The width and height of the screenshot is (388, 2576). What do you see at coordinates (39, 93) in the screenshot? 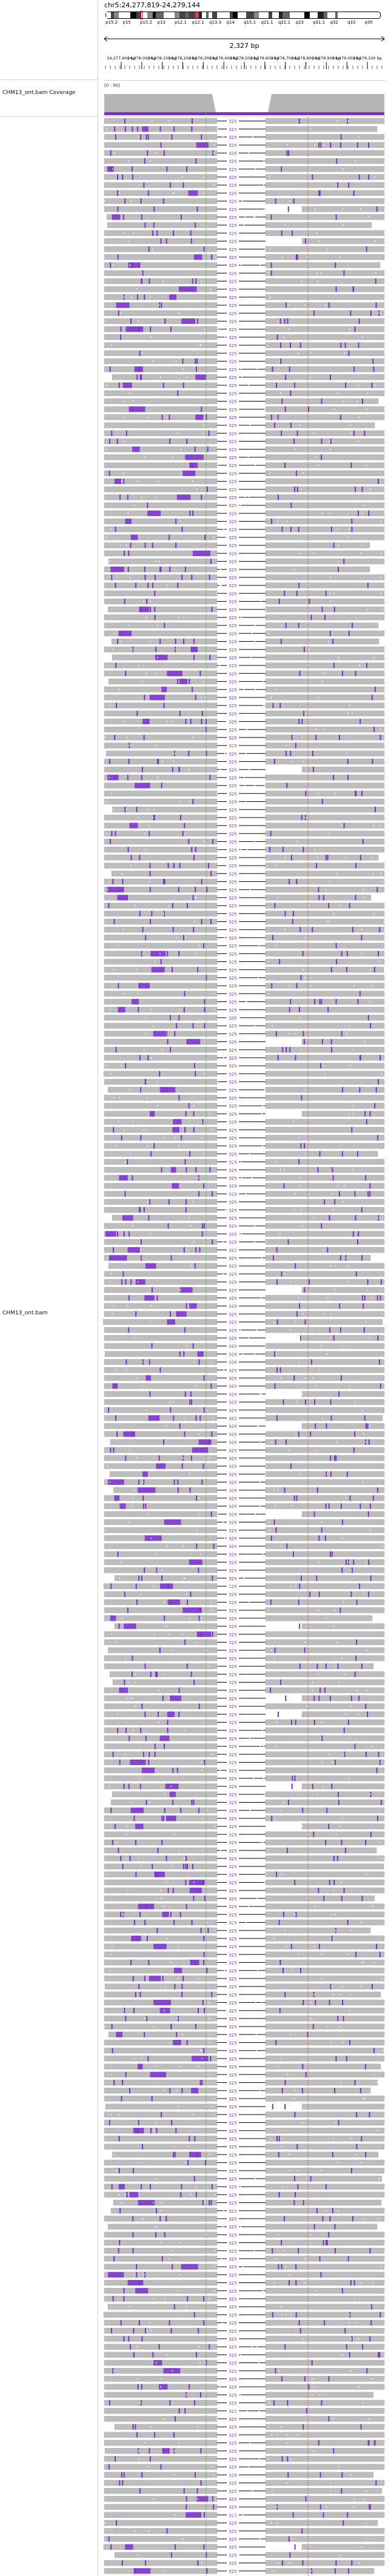
I see `coverage-track-label: CHM13_ont.bam Coverage` at bounding box center [39, 93].